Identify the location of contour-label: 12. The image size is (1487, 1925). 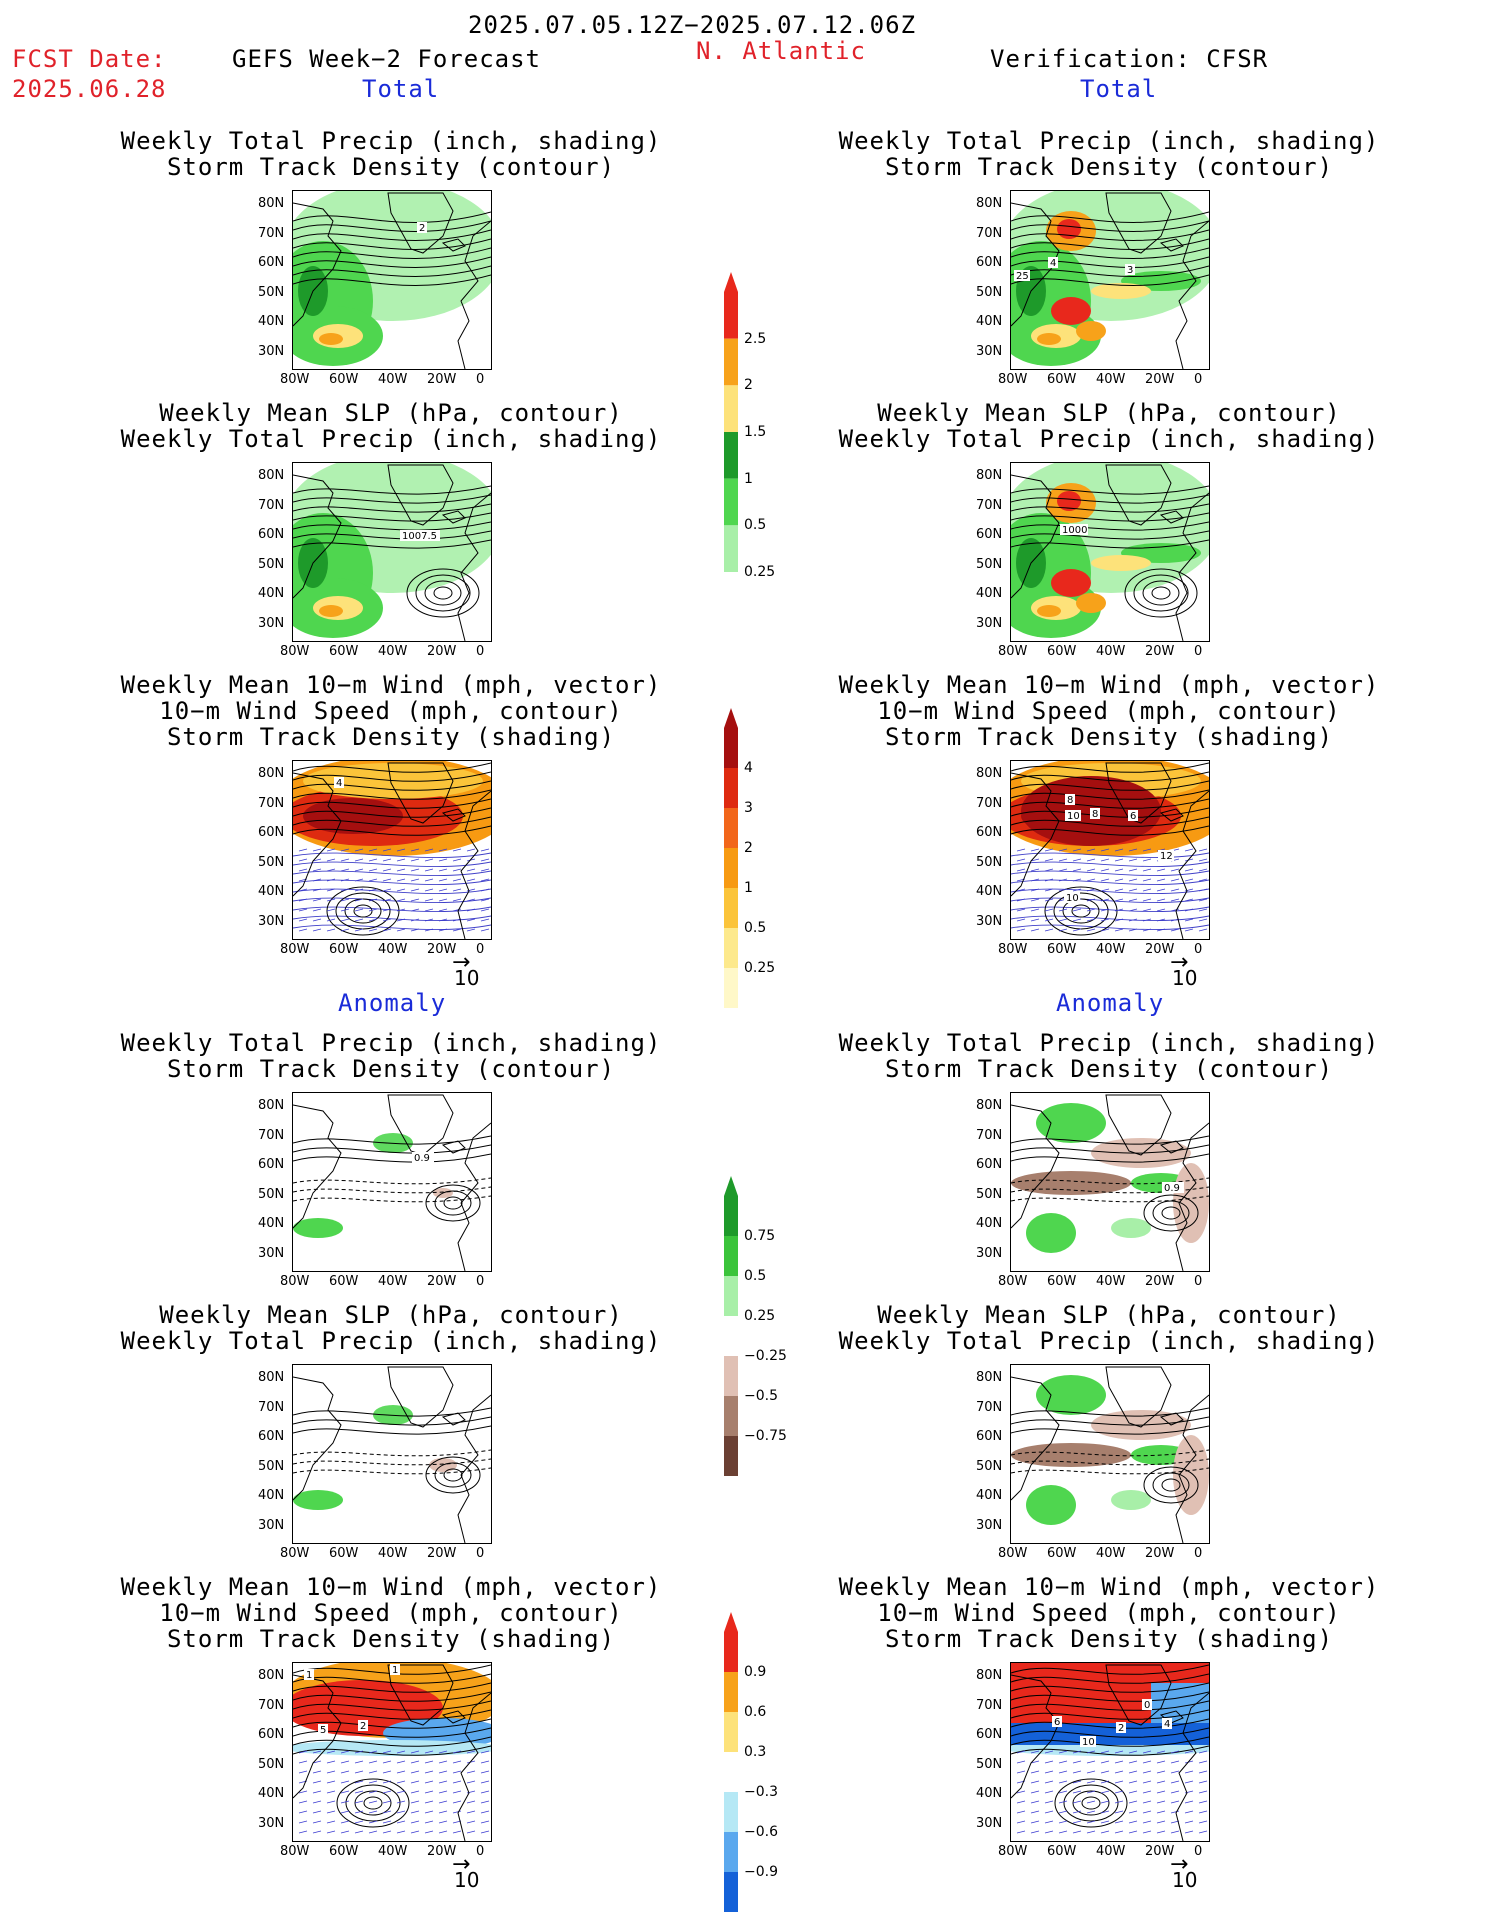
(1166, 856).